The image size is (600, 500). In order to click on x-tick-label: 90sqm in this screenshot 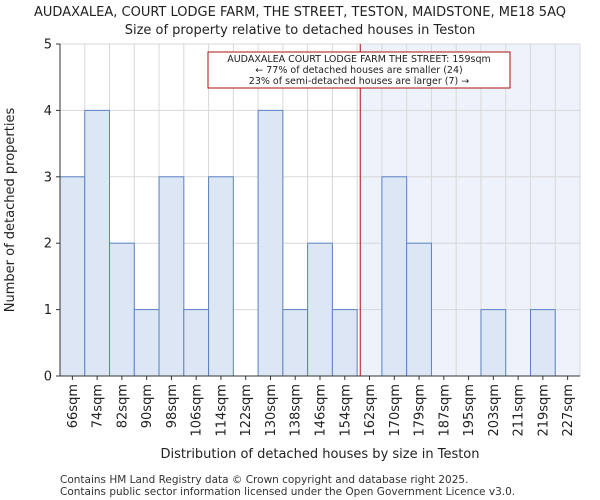, I will do `click(147, 406)`.